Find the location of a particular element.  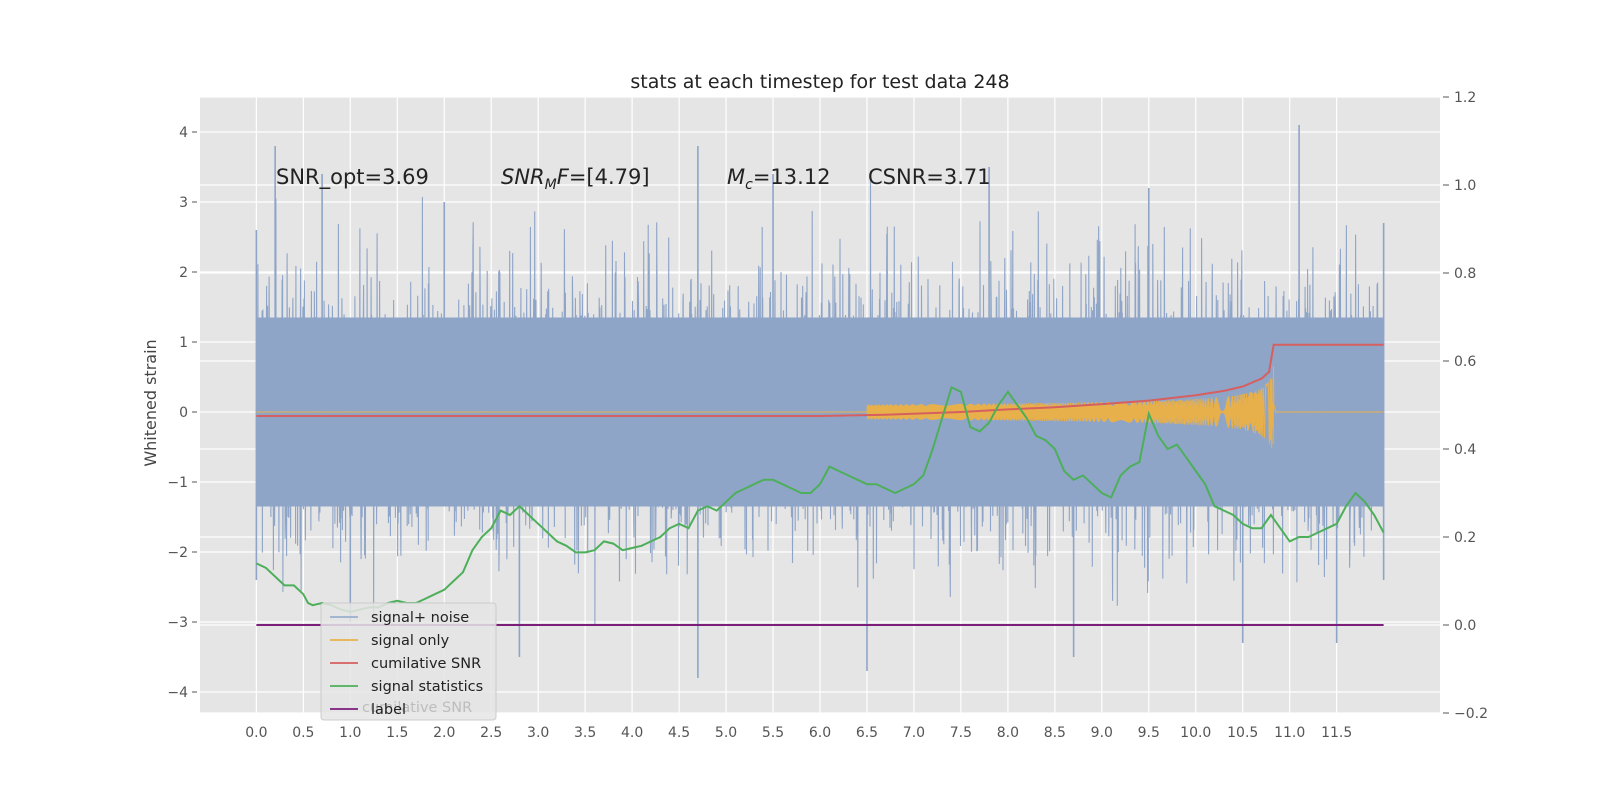

y-axis-ticks: −4 −3 −2 −1 0 1 2 3 4 is located at coordinates (182, 413).